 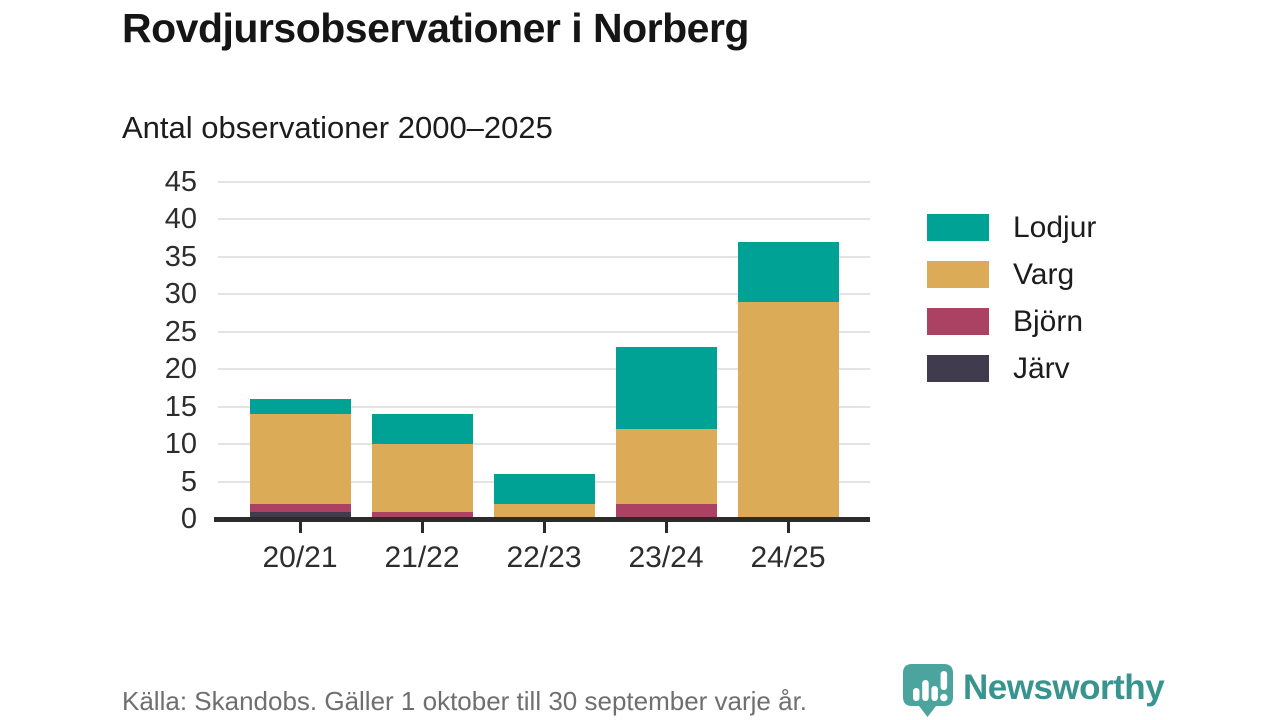 What do you see at coordinates (666, 511) in the screenshot?
I see `bar-segment-Björn-23/24` at bounding box center [666, 511].